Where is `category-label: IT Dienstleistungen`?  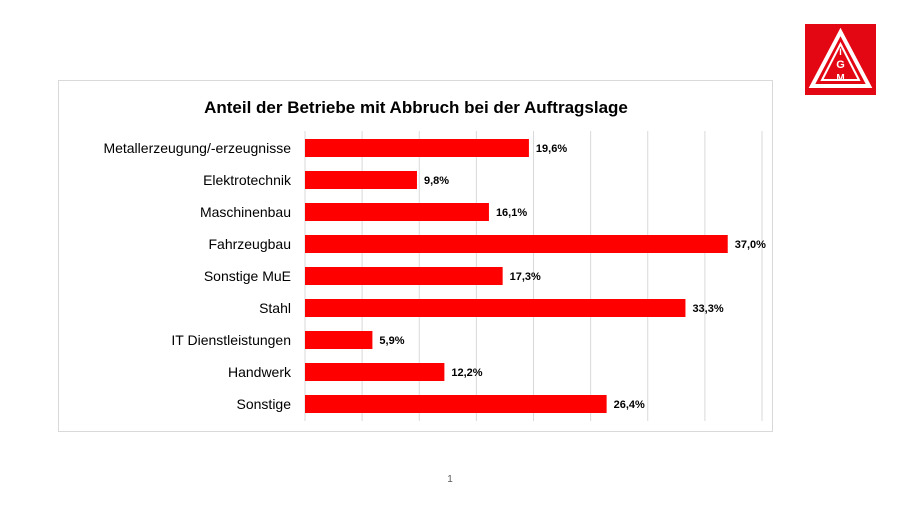
category-label: IT Dienstleistungen is located at coordinates (231, 340).